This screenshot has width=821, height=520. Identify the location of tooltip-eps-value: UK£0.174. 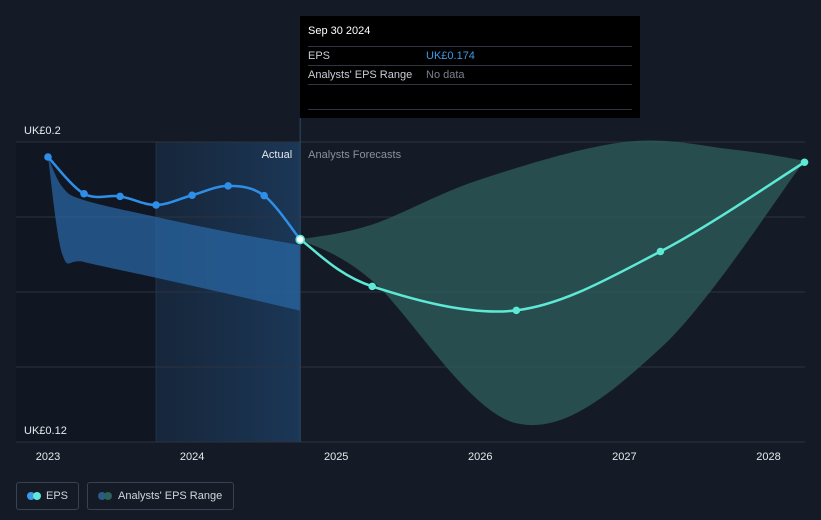
(450, 56).